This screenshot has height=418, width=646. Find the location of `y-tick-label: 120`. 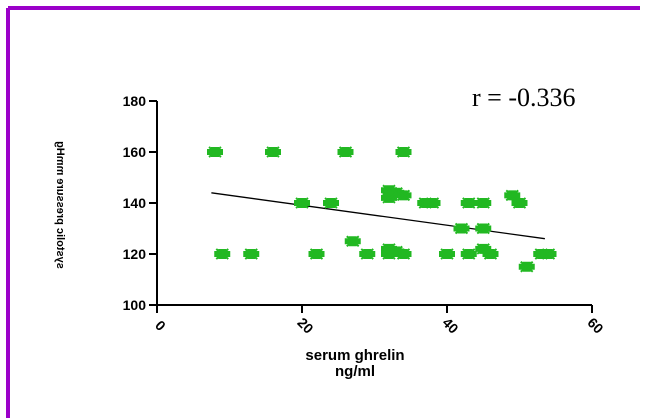

y-tick-label: 120 is located at coordinates (135, 254).